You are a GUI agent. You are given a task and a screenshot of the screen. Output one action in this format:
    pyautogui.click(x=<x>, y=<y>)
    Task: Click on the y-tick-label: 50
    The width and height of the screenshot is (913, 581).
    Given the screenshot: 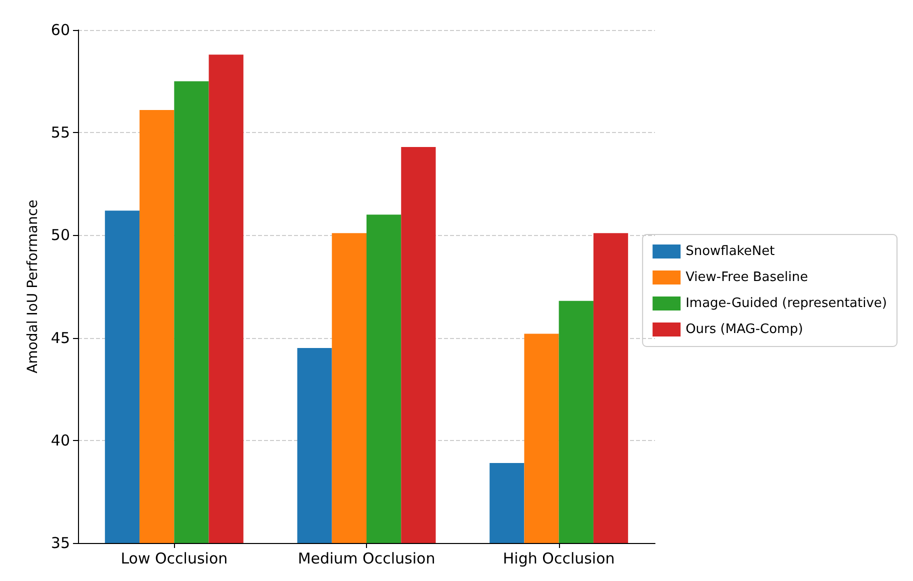 What is the action you would take?
    pyautogui.click(x=60, y=235)
    